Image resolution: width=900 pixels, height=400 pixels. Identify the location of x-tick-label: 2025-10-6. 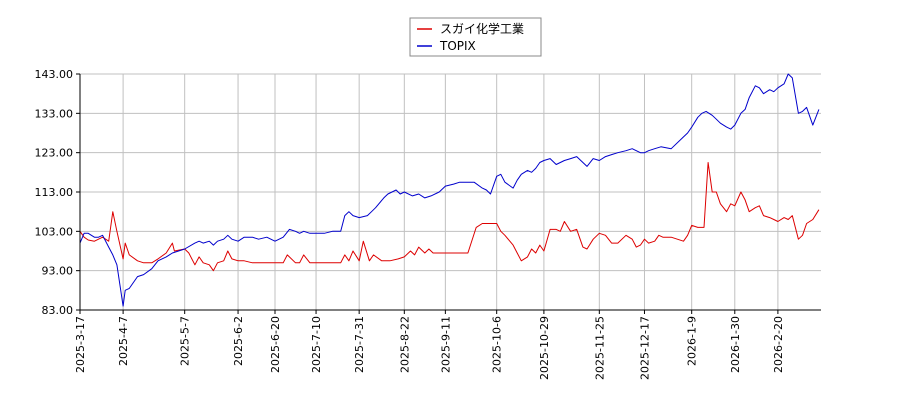
(497, 344).